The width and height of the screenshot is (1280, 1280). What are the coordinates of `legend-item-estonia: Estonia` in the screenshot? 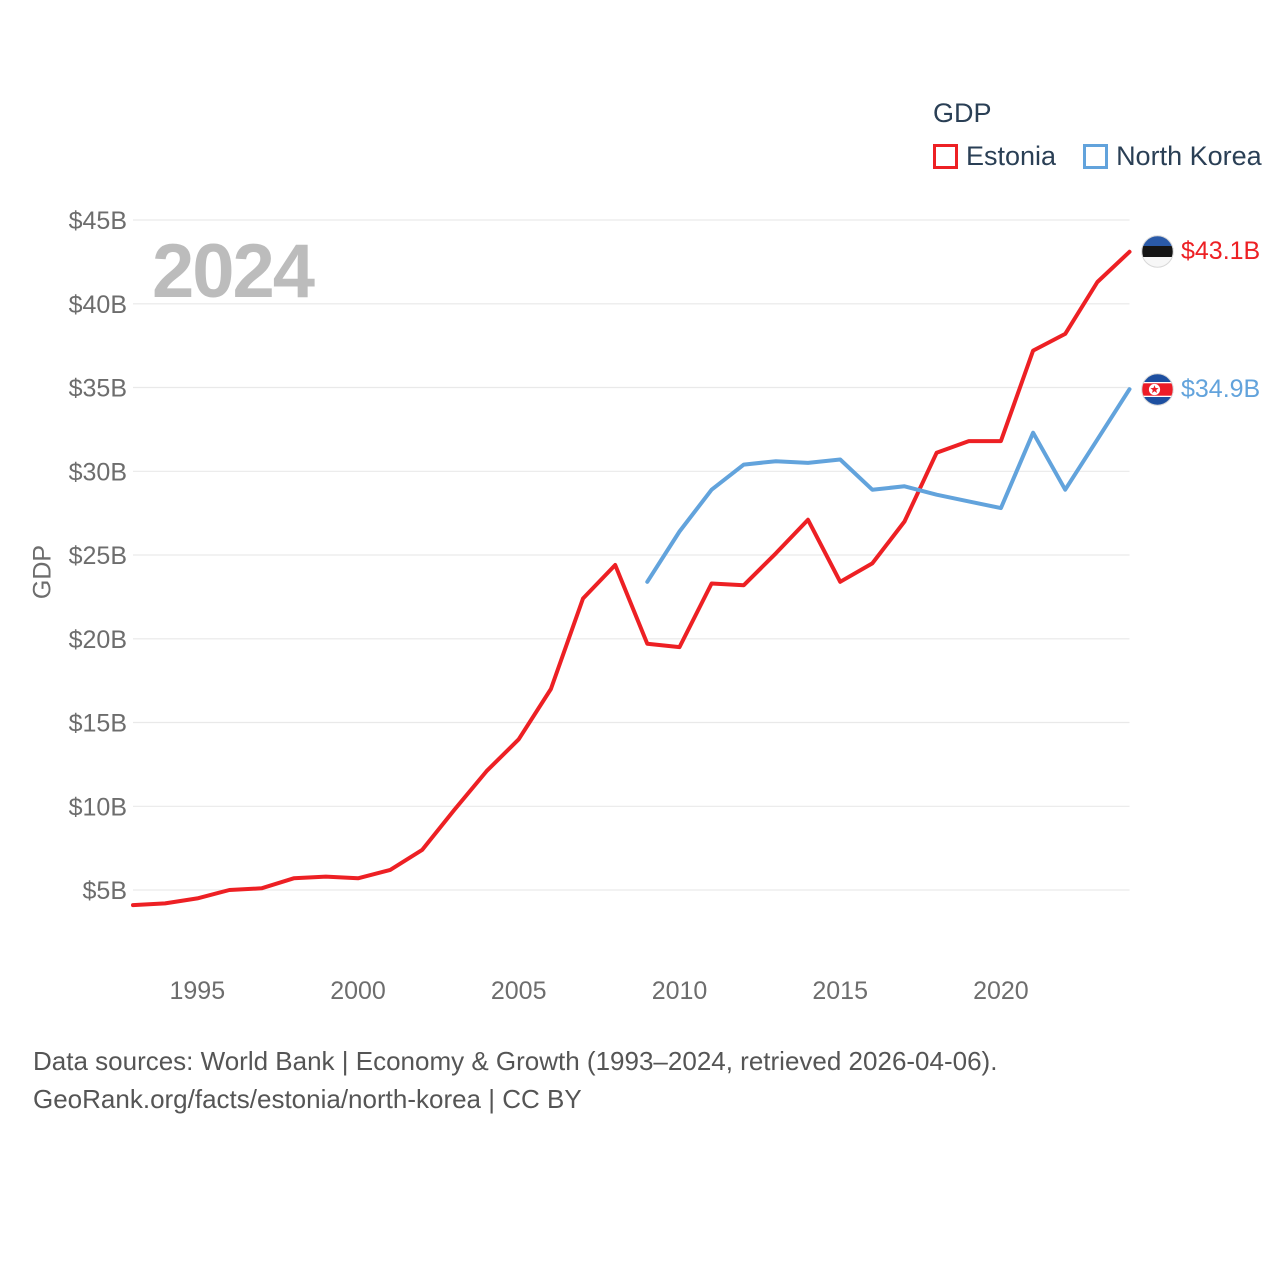 It's located at (994, 156).